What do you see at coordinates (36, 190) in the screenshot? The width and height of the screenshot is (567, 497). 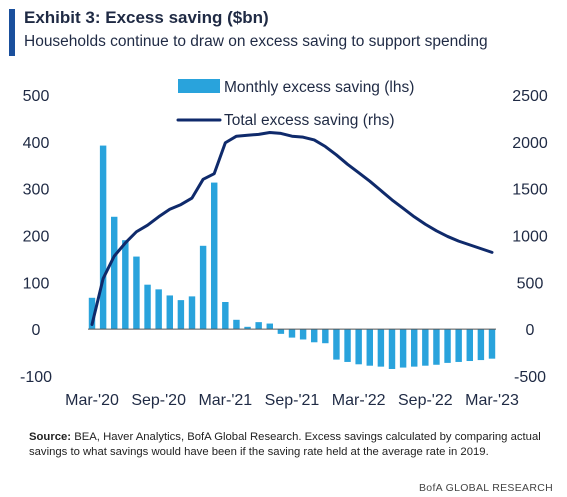 I see `left-tick-label: 300` at bounding box center [36, 190].